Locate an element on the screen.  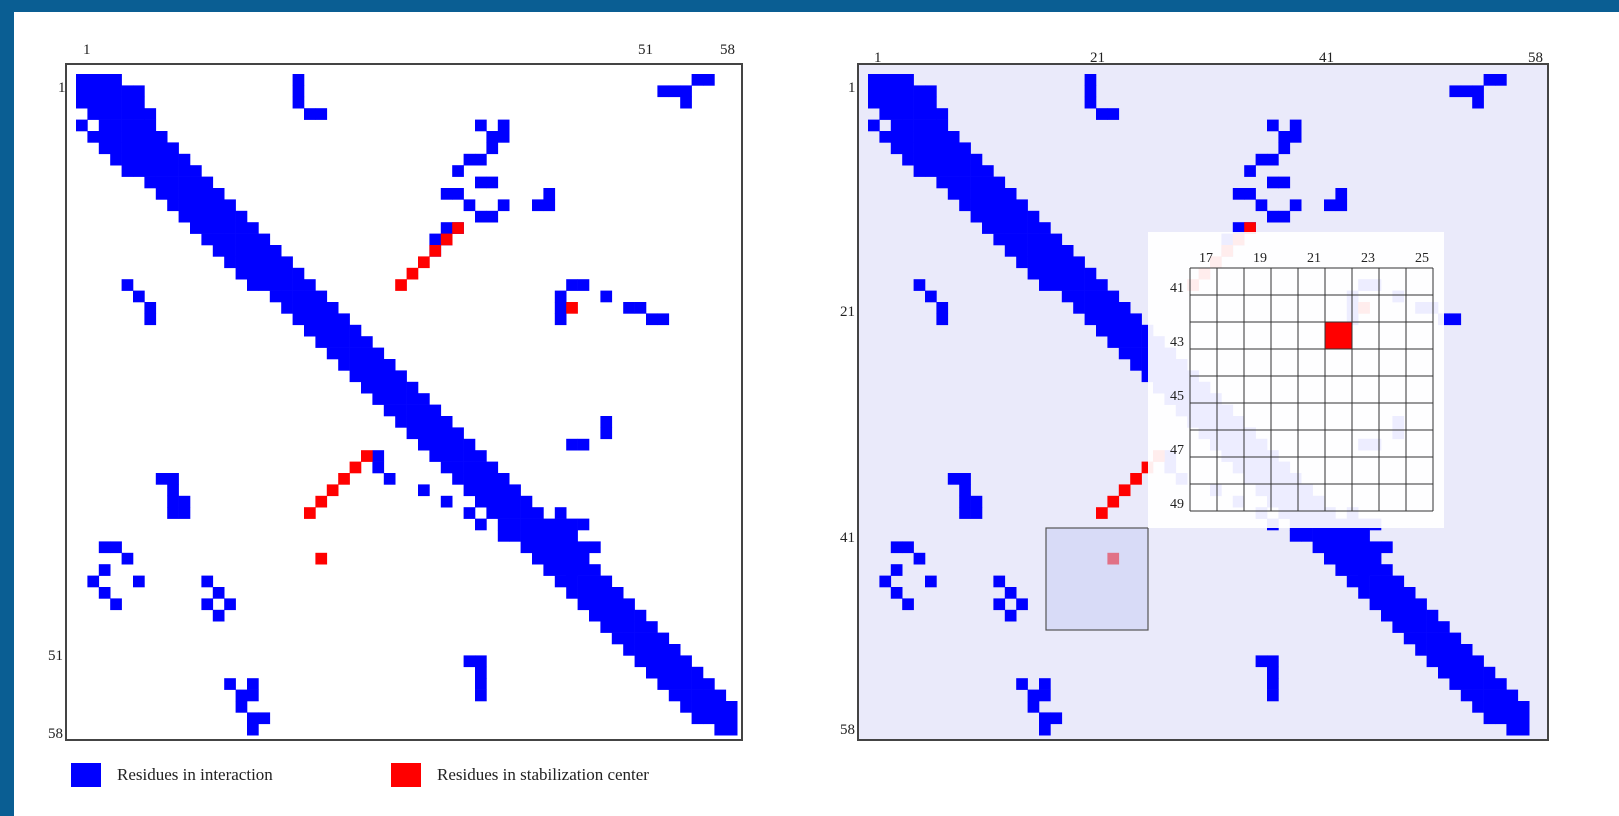
inset-col-23: 23 is located at coordinates (1368, 258).